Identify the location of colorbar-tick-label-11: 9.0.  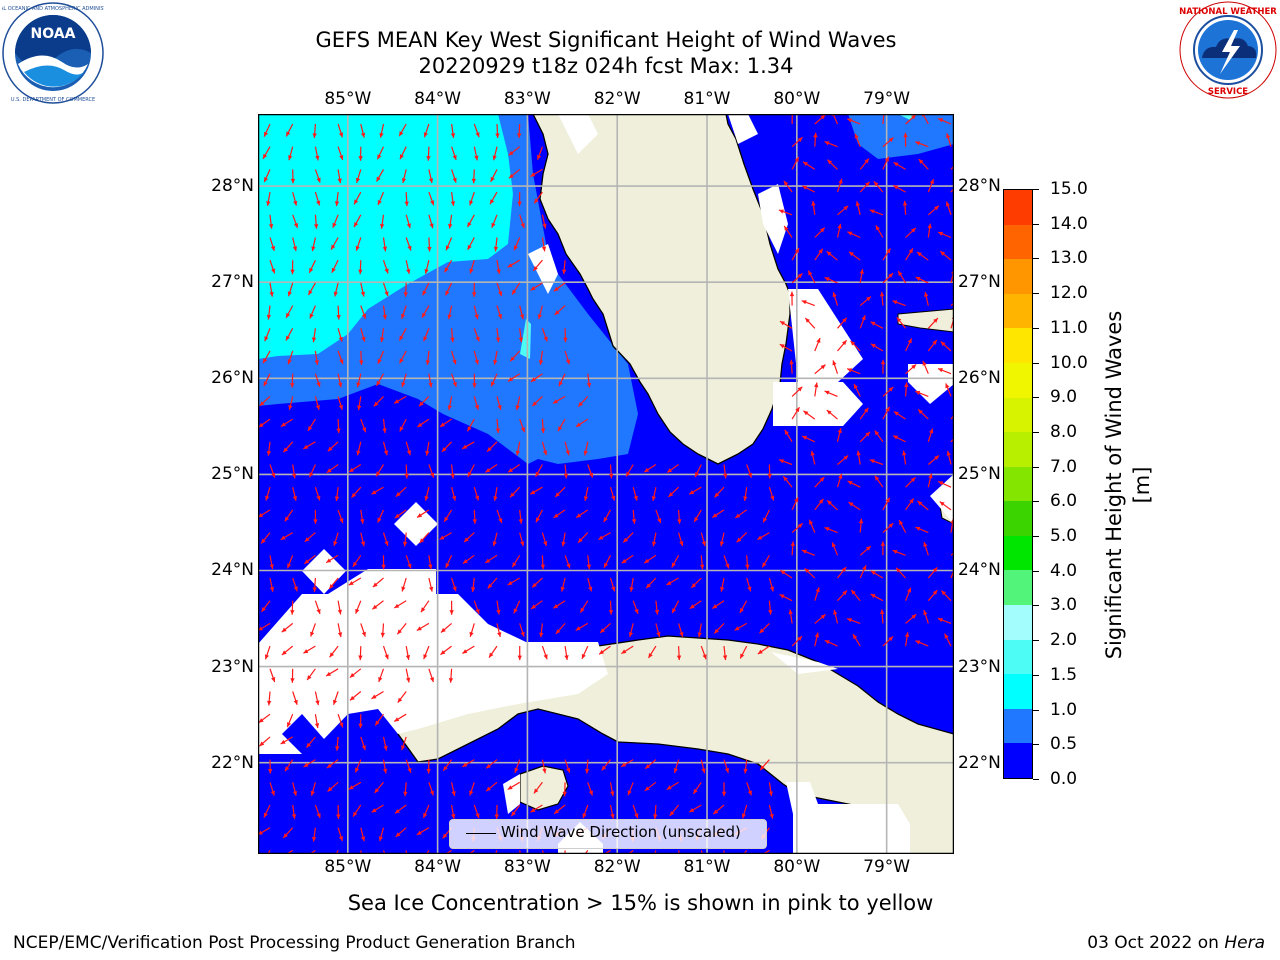
(1064, 397).